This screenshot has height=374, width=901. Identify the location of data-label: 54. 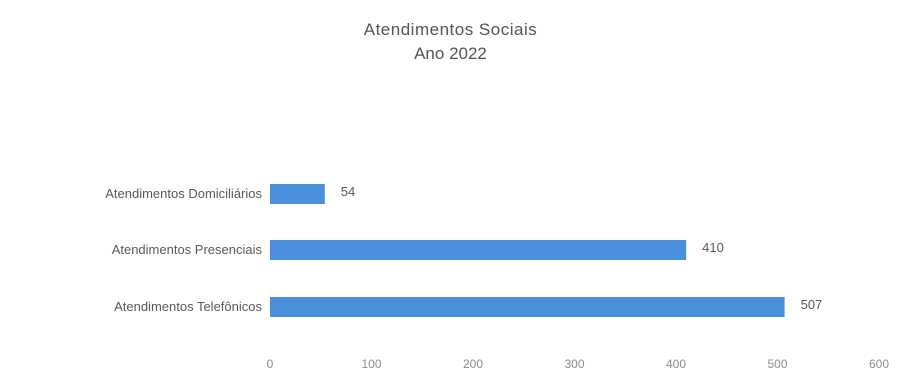
(348, 191).